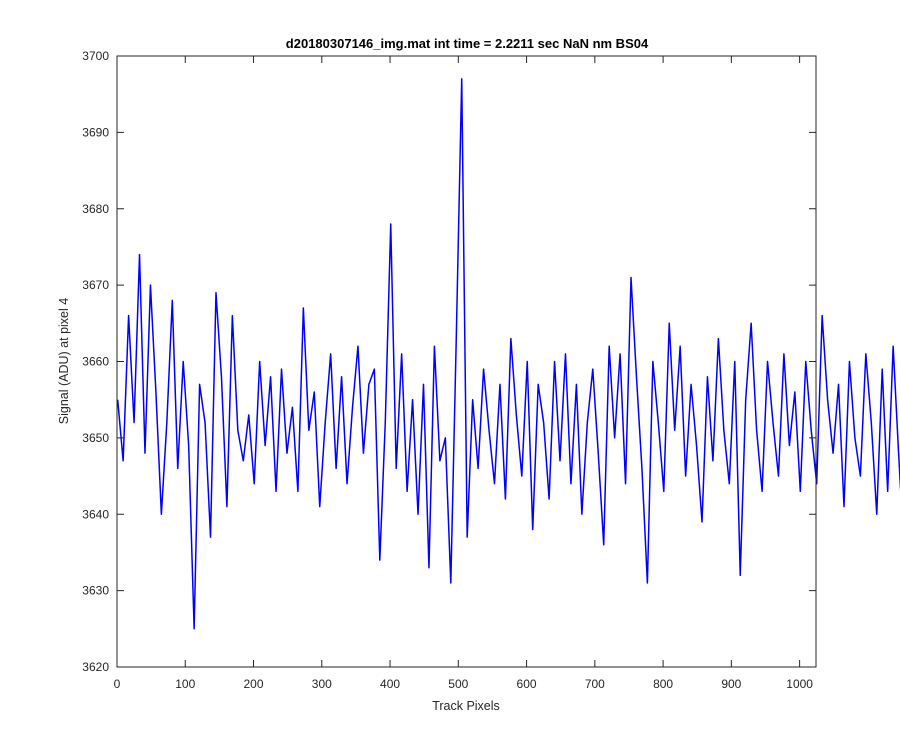  What do you see at coordinates (95, 514) in the screenshot?
I see `y-tick-label: 3640` at bounding box center [95, 514].